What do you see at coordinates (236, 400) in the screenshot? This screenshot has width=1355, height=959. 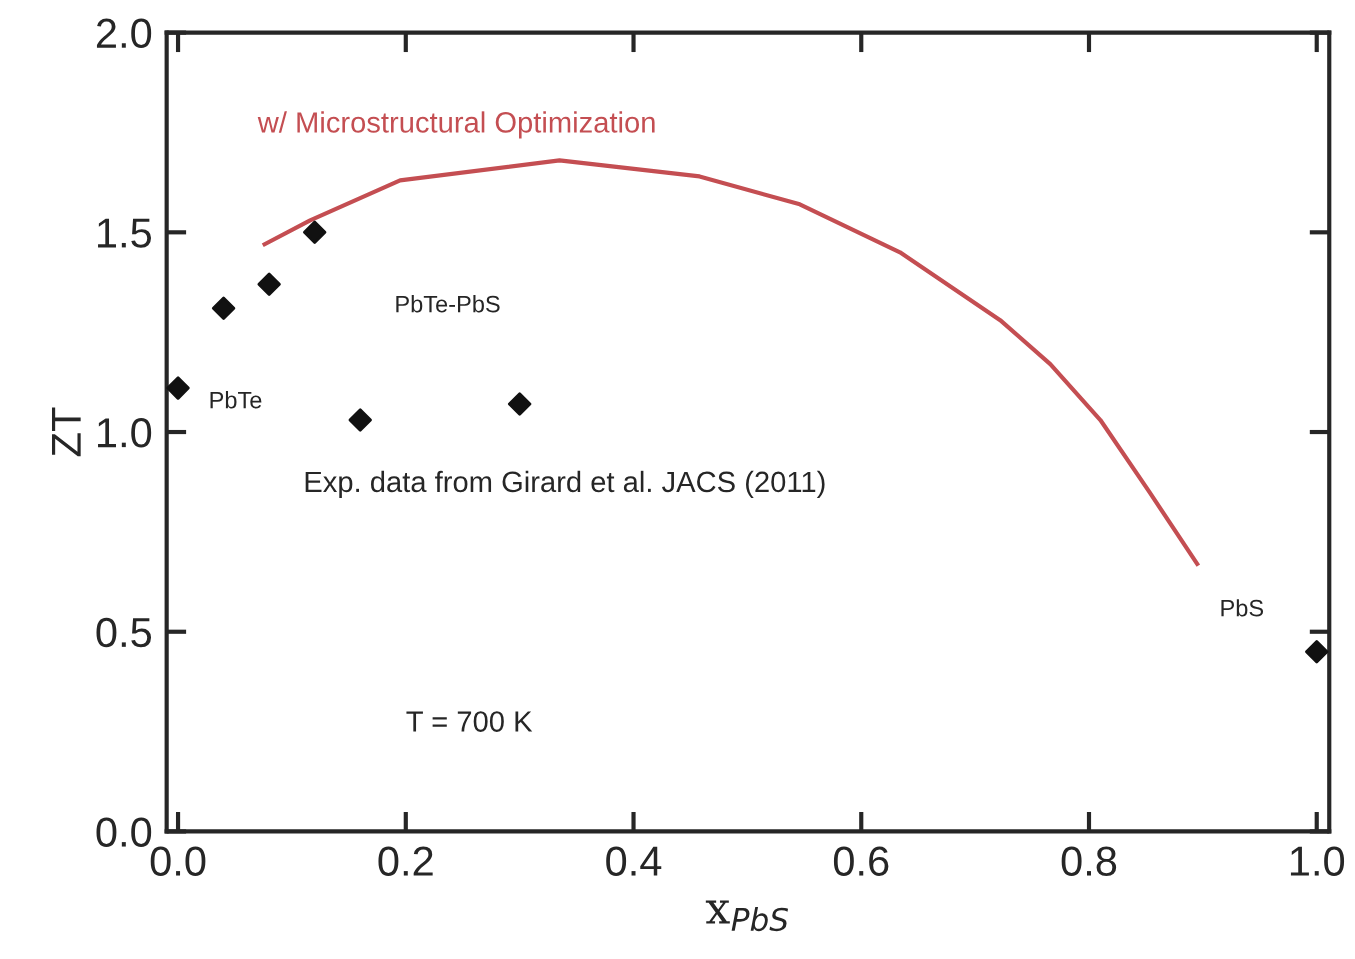 I see `annotation: PbTe` at bounding box center [236, 400].